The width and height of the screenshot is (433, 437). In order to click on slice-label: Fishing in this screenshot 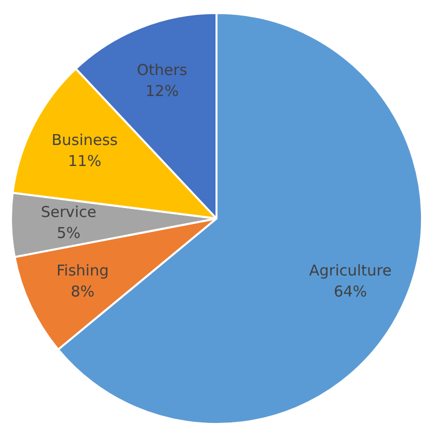, I will do `click(82, 270)`.